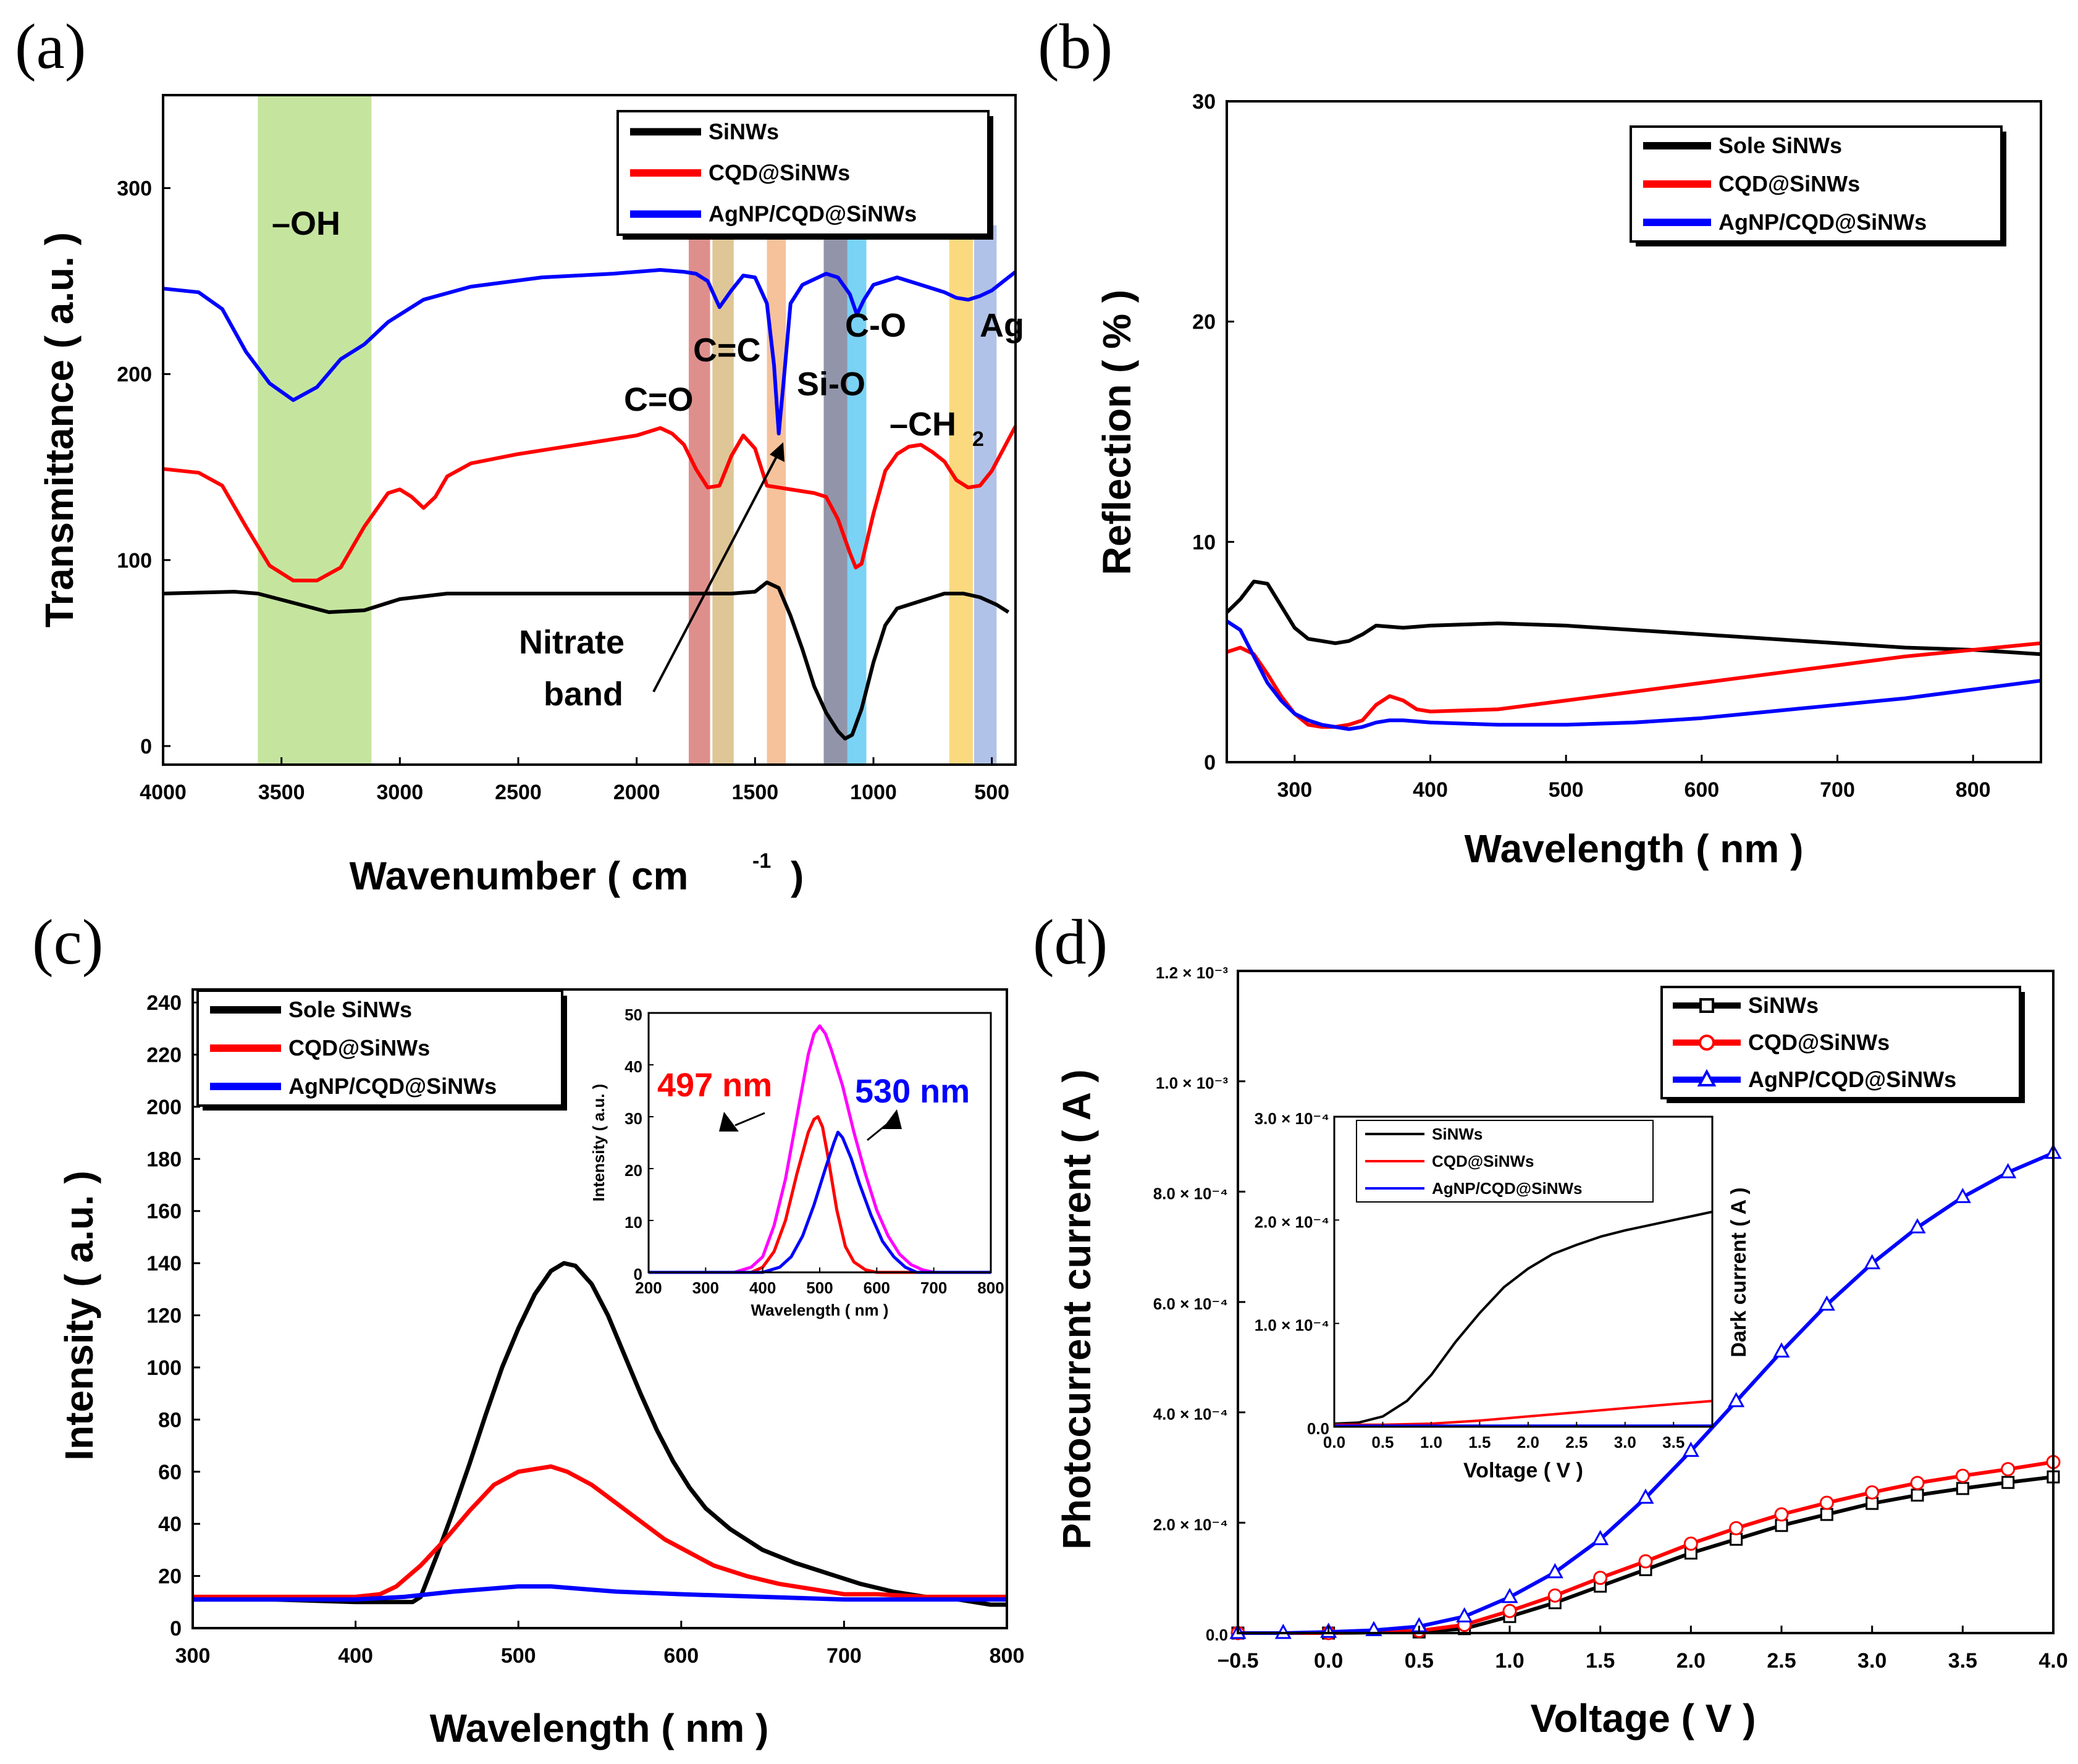 The image size is (2078, 1764). What do you see at coordinates (820, 1310) in the screenshot?
I see `inset-x-axis-label: Wavelength ( nm )` at bounding box center [820, 1310].